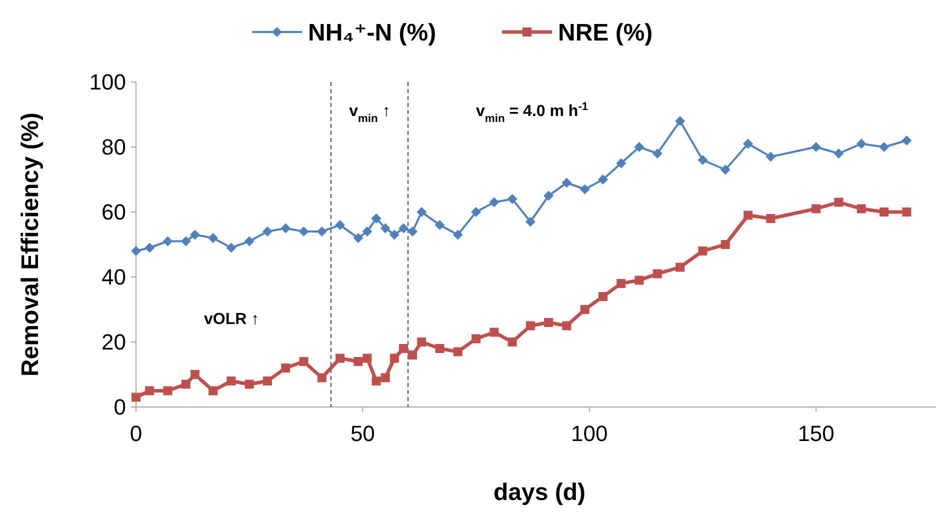 The height and width of the screenshot is (516, 944). I want to click on legend-label: NH₄⁺-N (%), so click(372, 32).